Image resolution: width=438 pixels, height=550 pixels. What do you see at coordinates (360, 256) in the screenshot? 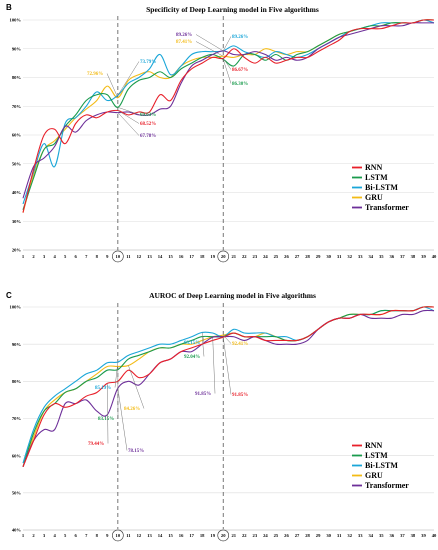
I see `x-tick-label: 33` at bounding box center [360, 256].